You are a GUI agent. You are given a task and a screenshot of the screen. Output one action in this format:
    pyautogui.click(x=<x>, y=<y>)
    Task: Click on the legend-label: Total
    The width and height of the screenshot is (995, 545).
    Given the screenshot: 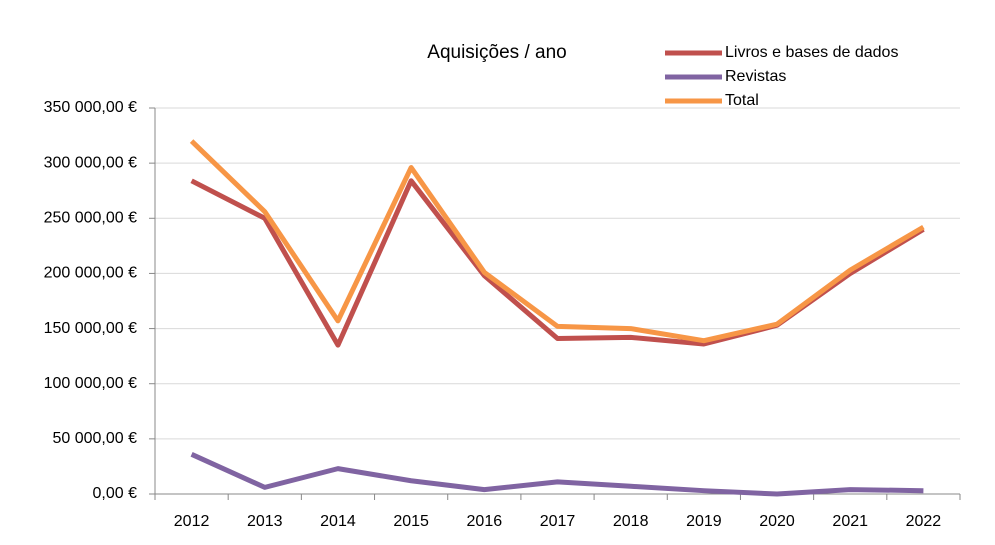 What is the action you would take?
    pyautogui.click(x=742, y=100)
    